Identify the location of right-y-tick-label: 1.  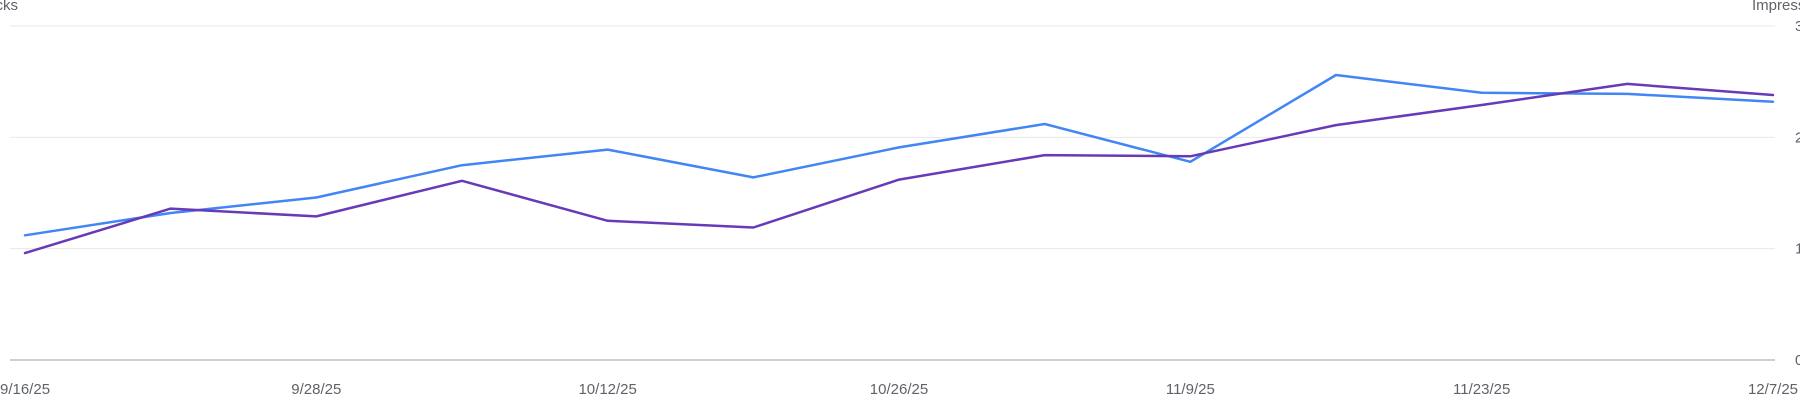
(1797, 249).